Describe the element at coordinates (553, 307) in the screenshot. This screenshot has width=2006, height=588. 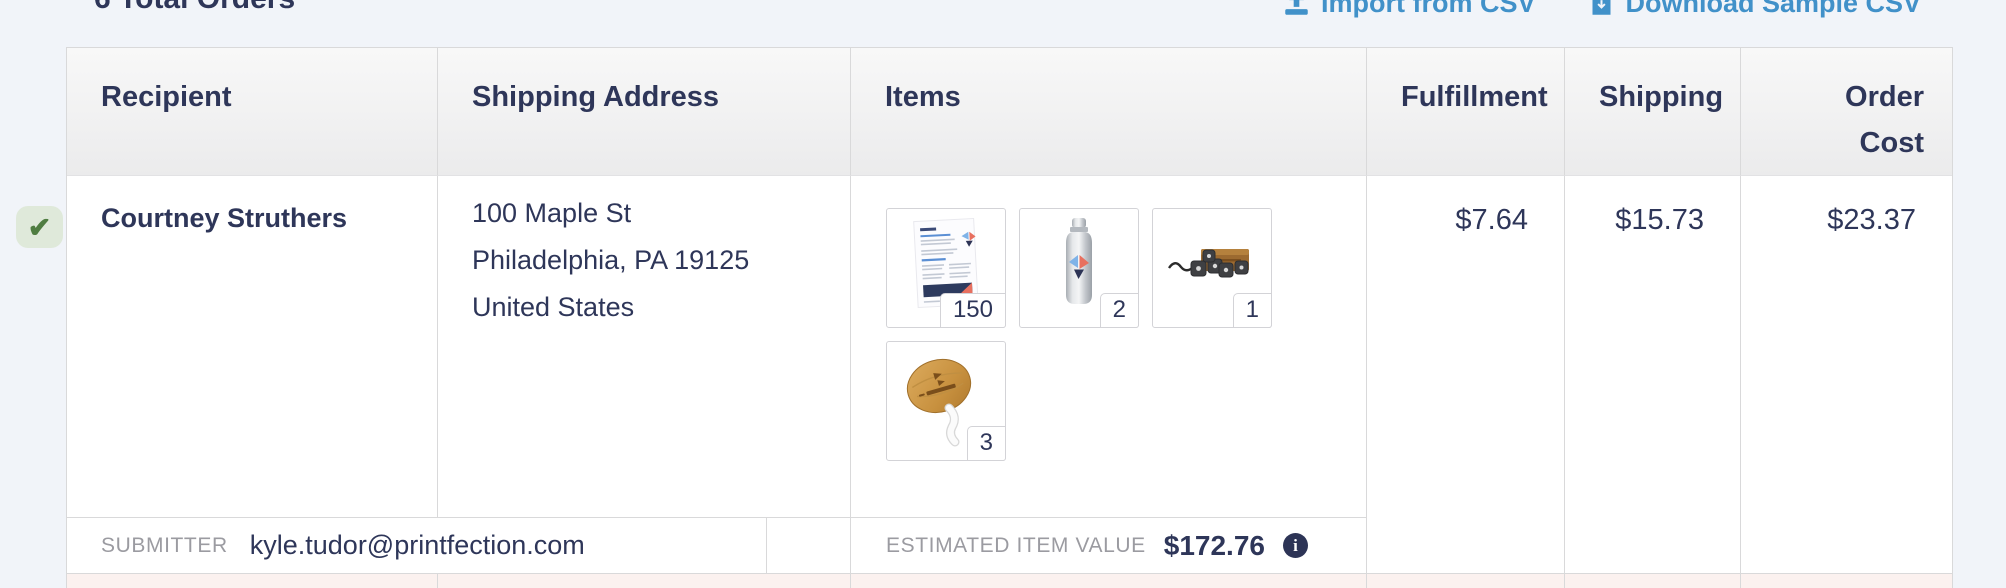
I see `address-line-3: United States` at that location.